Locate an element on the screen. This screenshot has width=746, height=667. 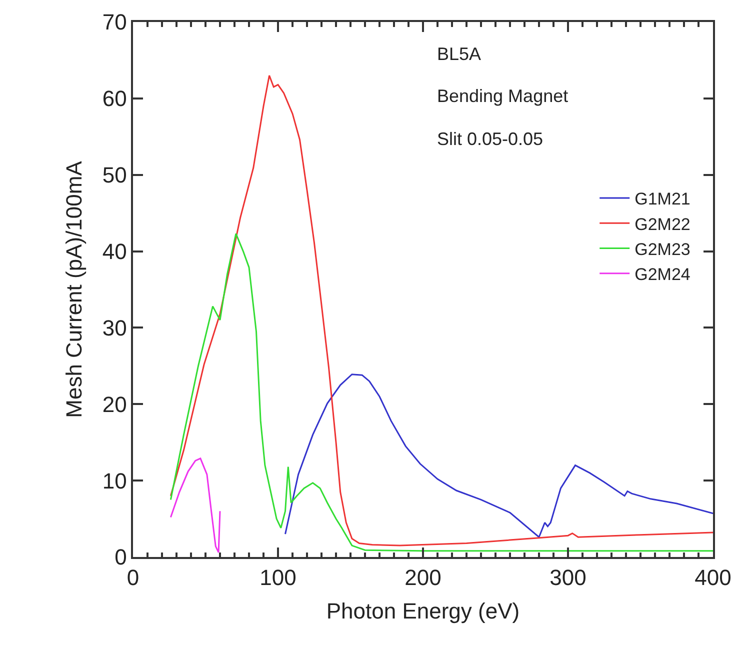
y-tick-label: 30 is located at coordinates (114, 327).